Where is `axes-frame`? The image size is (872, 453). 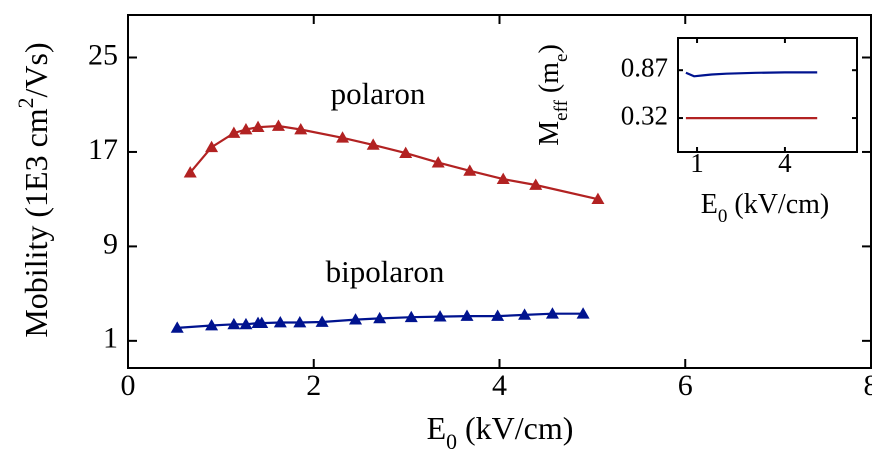
axes-frame is located at coordinates (767, 95).